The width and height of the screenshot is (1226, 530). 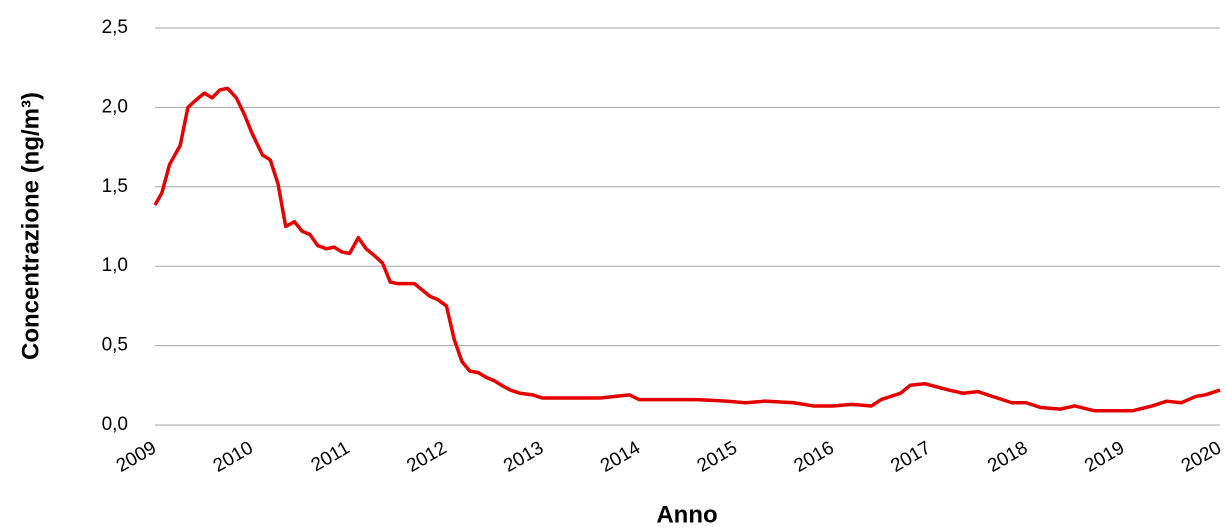 What do you see at coordinates (717, 456) in the screenshot?
I see `x-tick-label: 2015` at bounding box center [717, 456].